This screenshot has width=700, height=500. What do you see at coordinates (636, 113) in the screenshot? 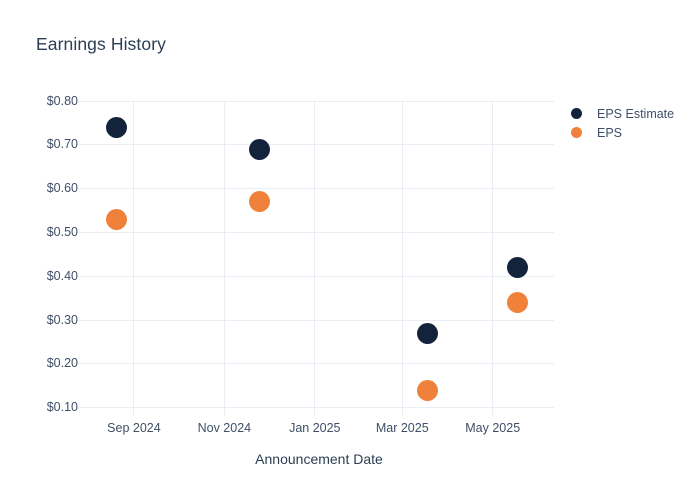
I see `legend-label: EPS Estimate` at bounding box center [636, 113].